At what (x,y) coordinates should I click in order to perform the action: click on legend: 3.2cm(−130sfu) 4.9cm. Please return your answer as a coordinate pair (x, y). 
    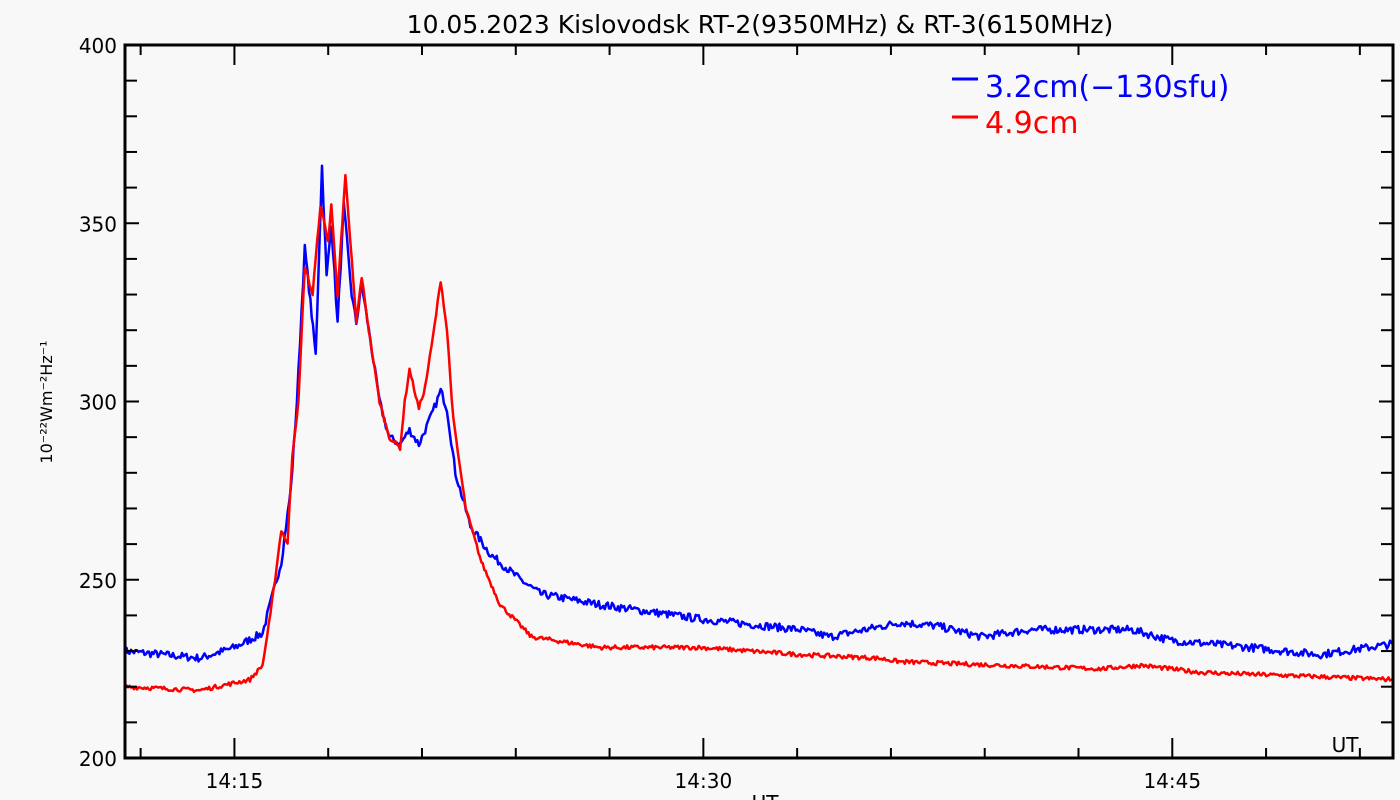
    Looking at the image, I should click on (1090, 105).